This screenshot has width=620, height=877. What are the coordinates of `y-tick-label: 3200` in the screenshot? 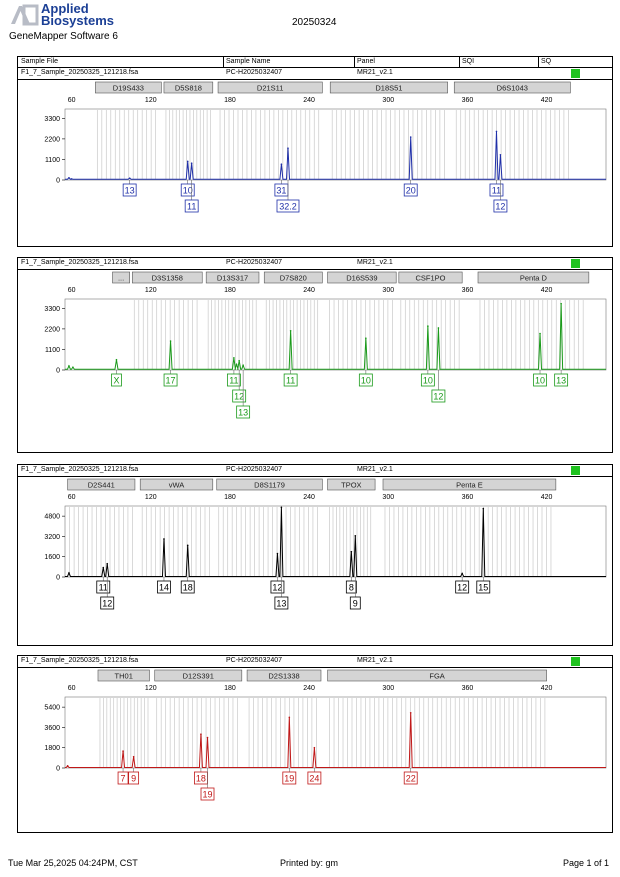 It's located at (52, 537).